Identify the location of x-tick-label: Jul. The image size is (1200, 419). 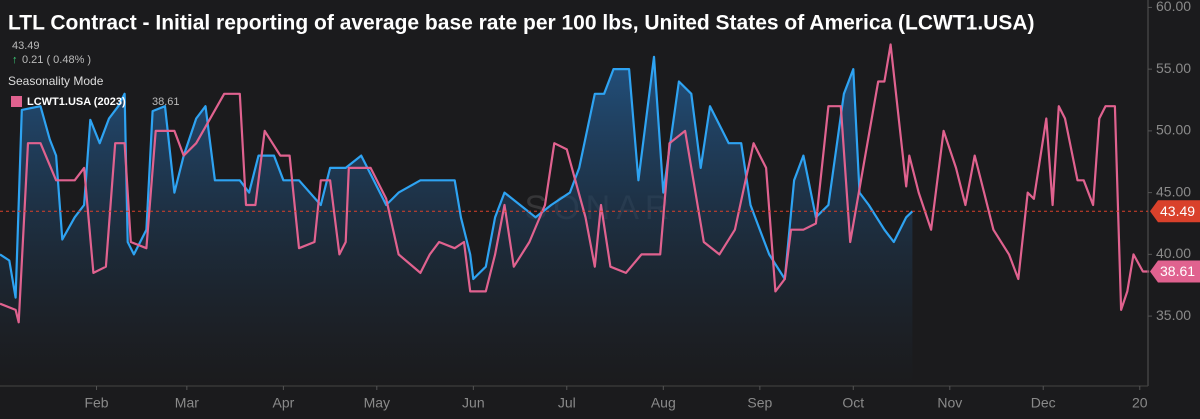
(567, 403).